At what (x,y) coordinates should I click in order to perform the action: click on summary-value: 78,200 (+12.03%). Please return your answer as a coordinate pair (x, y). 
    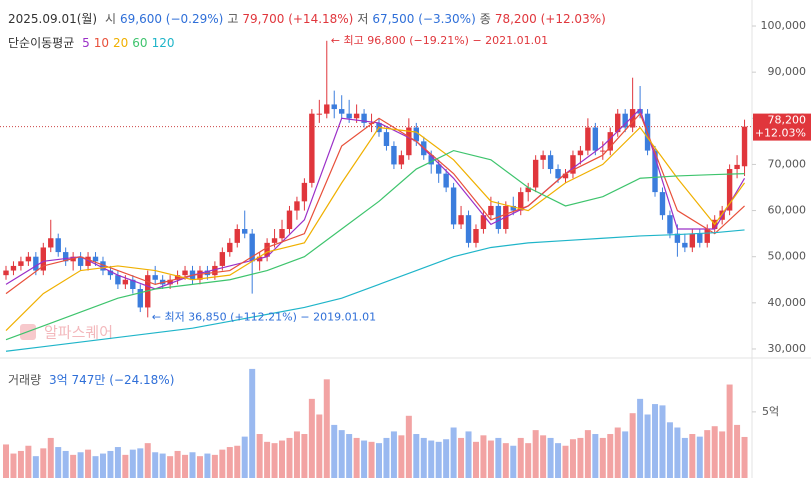
    Looking at the image, I should click on (550, 19).